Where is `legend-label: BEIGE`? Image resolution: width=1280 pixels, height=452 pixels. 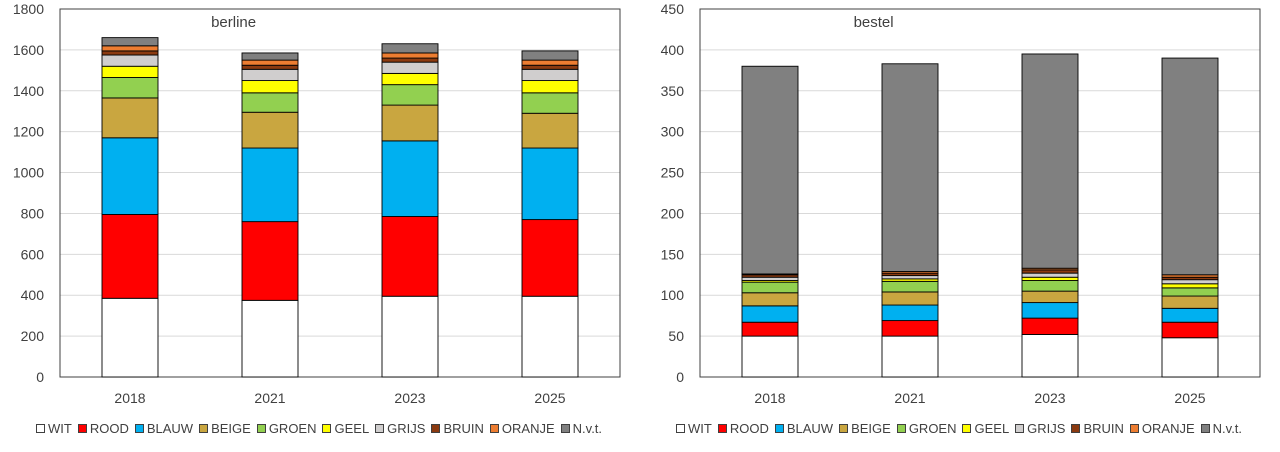
legend-label: BEIGE is located at coordinates (231, 428).